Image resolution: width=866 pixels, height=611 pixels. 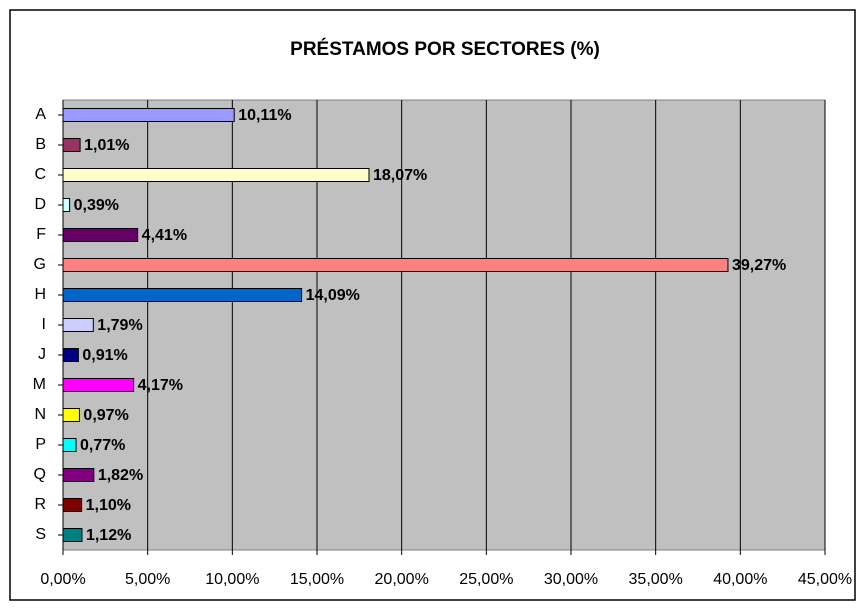 I want to click on data-label: 0,39%, so click(x=96, y=205).